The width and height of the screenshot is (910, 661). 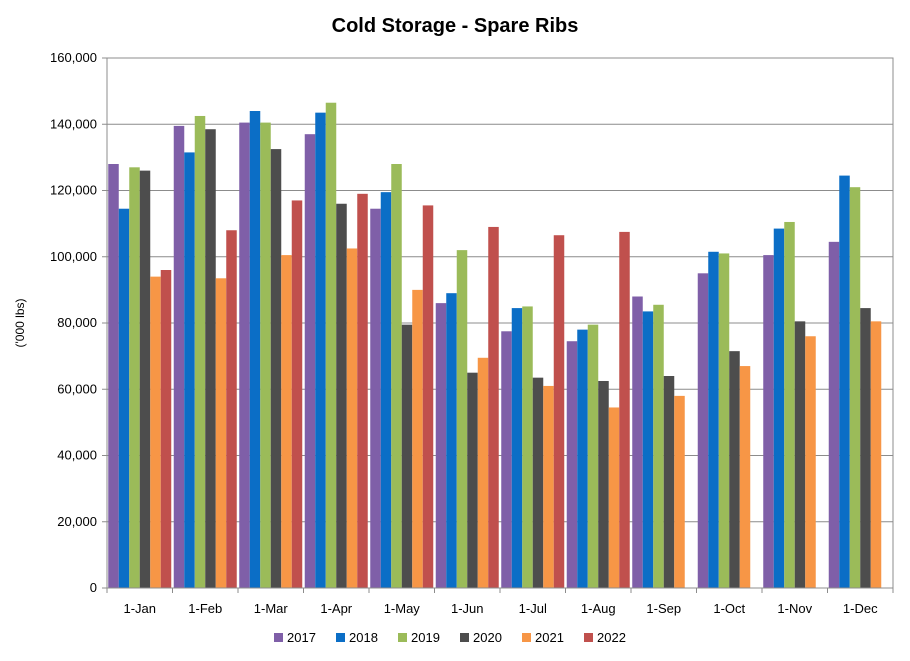 What do you see at coordinates (402, 637) in the screenshot?
I see `legend-swatch-2019` at bounding box center [402, 637].